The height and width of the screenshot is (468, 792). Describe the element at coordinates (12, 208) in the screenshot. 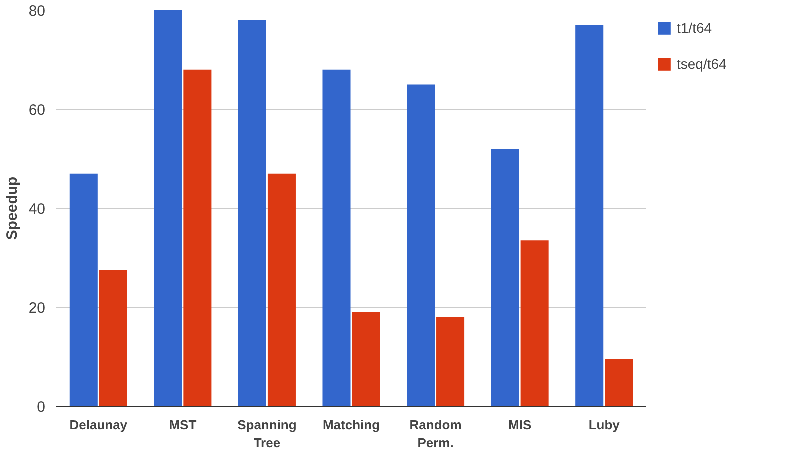

I see `y-axis-title: Speedup` at that location.